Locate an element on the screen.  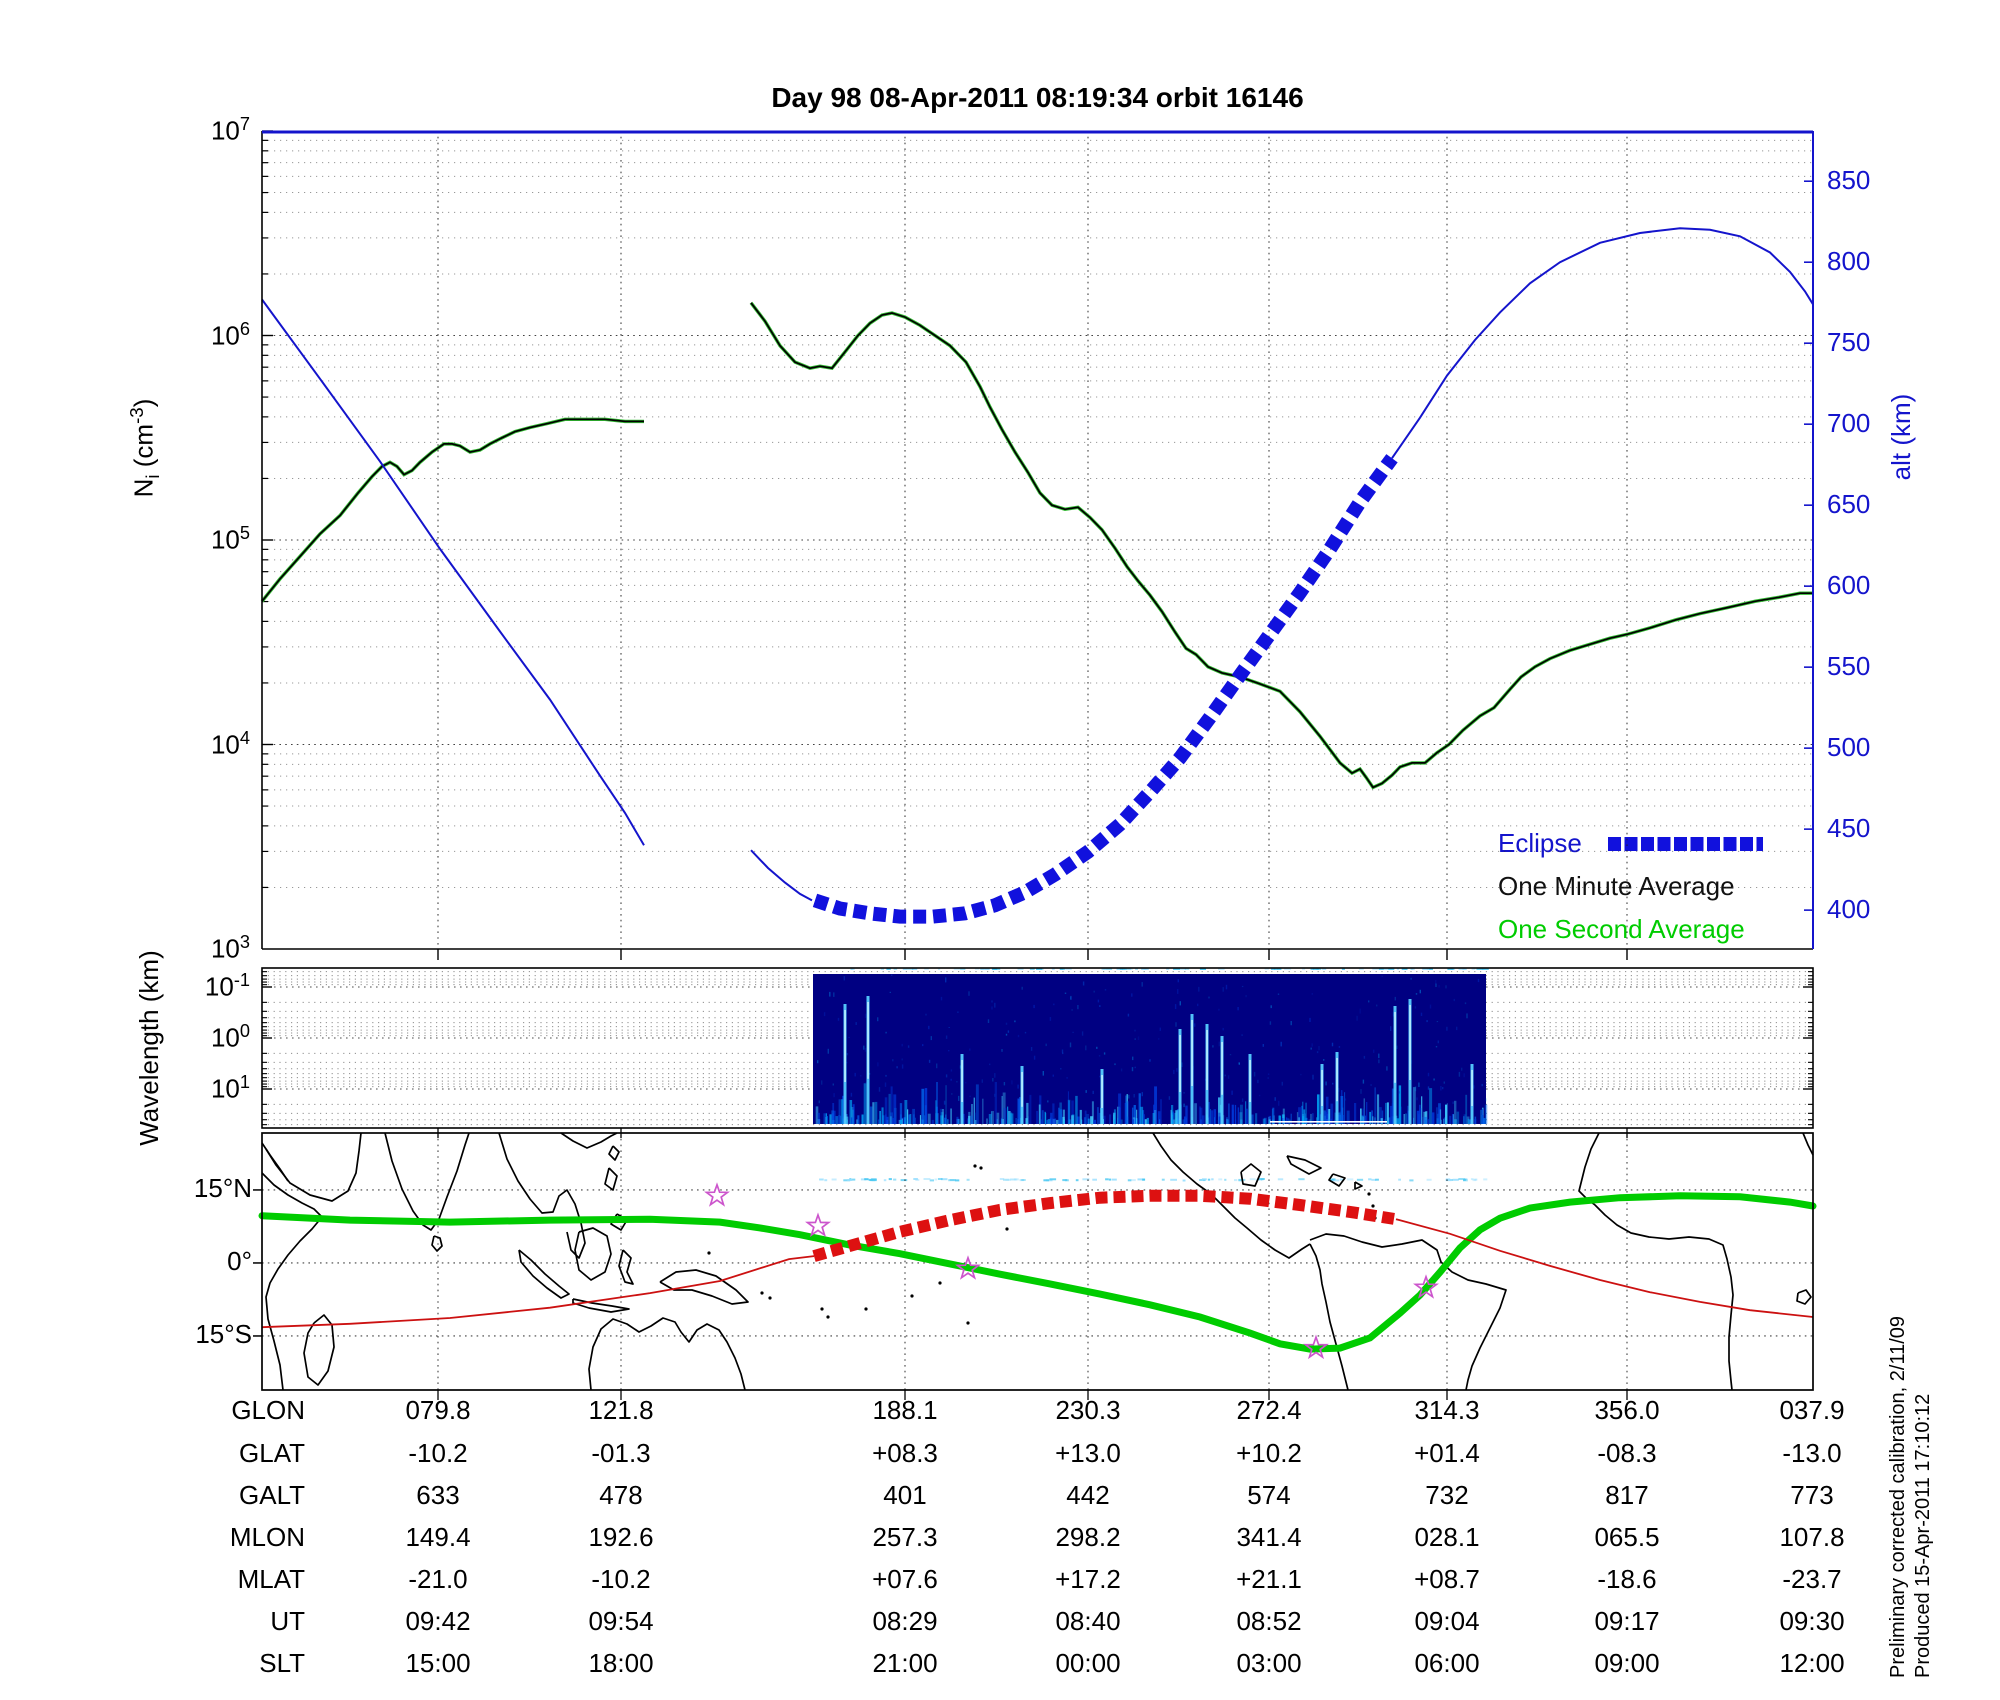
alt-tick-600: 600 is located at coordinates (1849, 585).